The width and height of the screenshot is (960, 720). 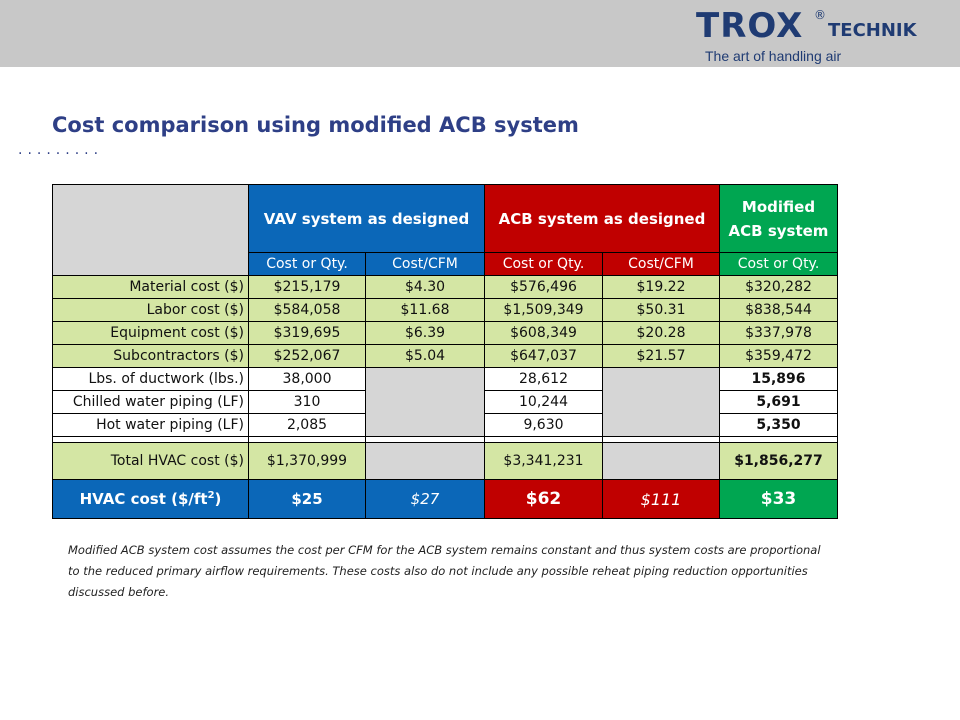 I want to click on hvac-per-sqft-row: HVAC cost ($/ft2) $25 $27 $62 $111 $33, so click(x=445, y=499).